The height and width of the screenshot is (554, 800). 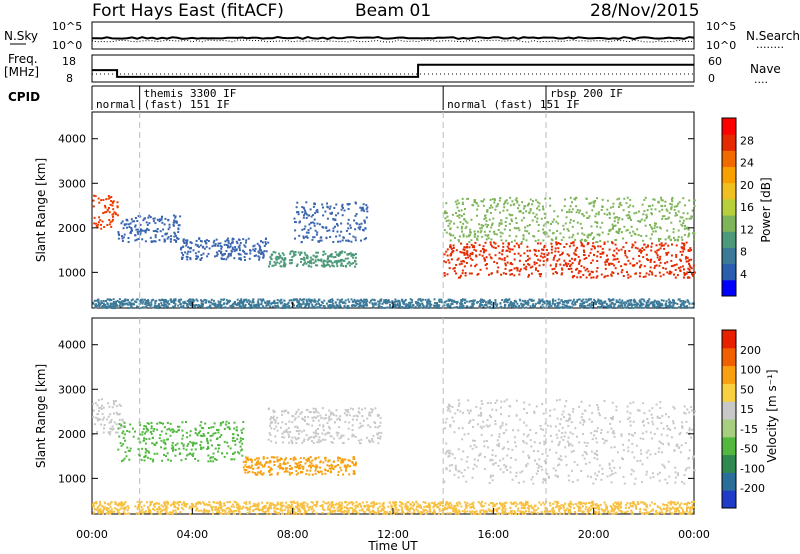 What do you see at coordinates (765, 69) in the screenshot?
I see `nave-label: Nave` at bounding box center [765, 69].